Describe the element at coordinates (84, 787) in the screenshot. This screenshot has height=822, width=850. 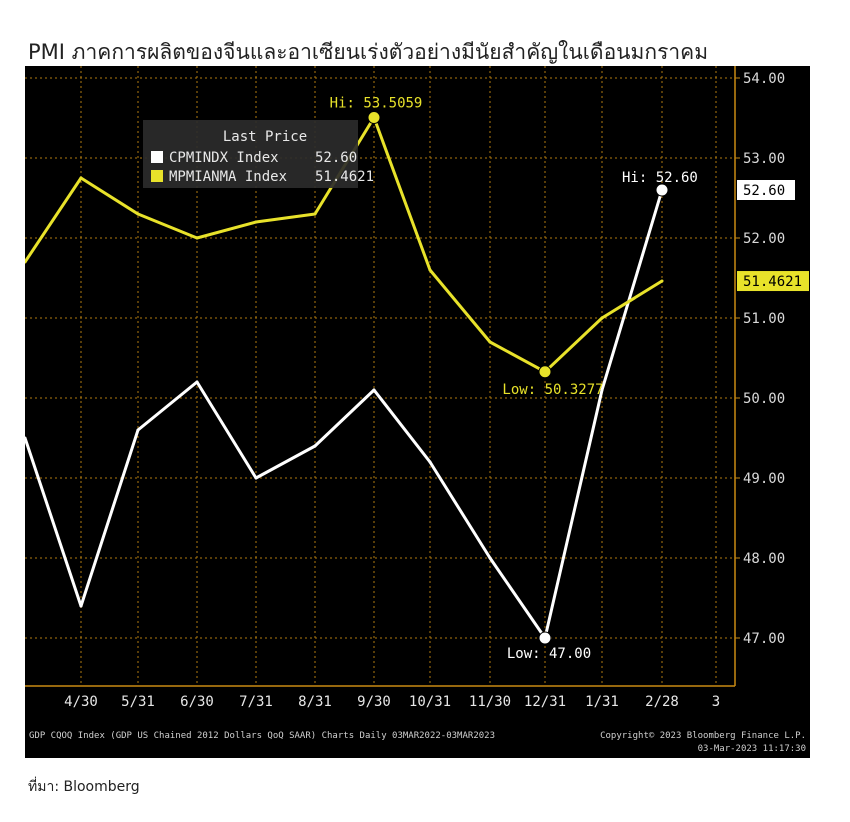
I see `source-note: ที่มา: Bloomberg` at that location.